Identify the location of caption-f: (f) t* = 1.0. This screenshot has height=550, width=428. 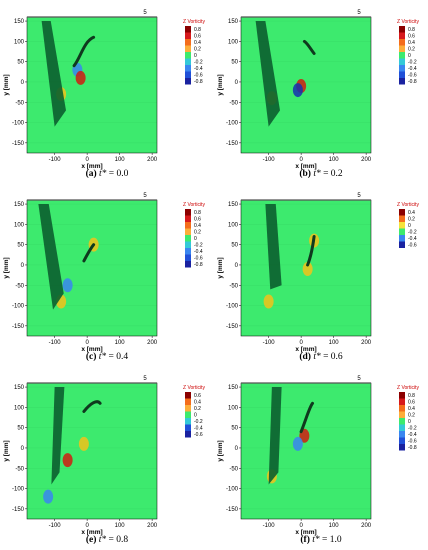
(321, 542).